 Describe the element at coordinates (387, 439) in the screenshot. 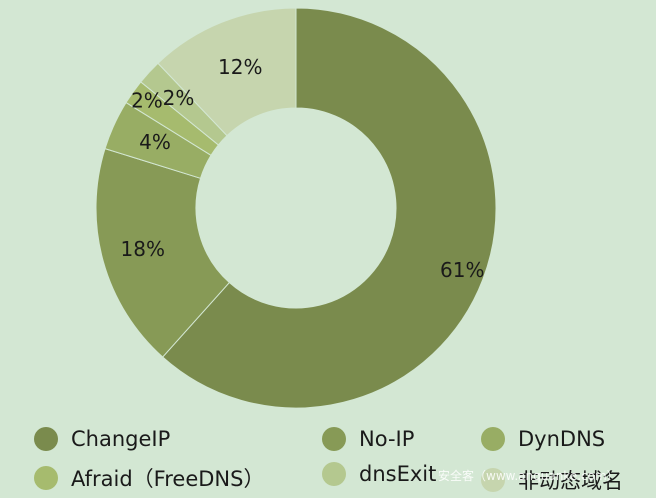

I see `legend-label-no-ip: No-IP` at that location.